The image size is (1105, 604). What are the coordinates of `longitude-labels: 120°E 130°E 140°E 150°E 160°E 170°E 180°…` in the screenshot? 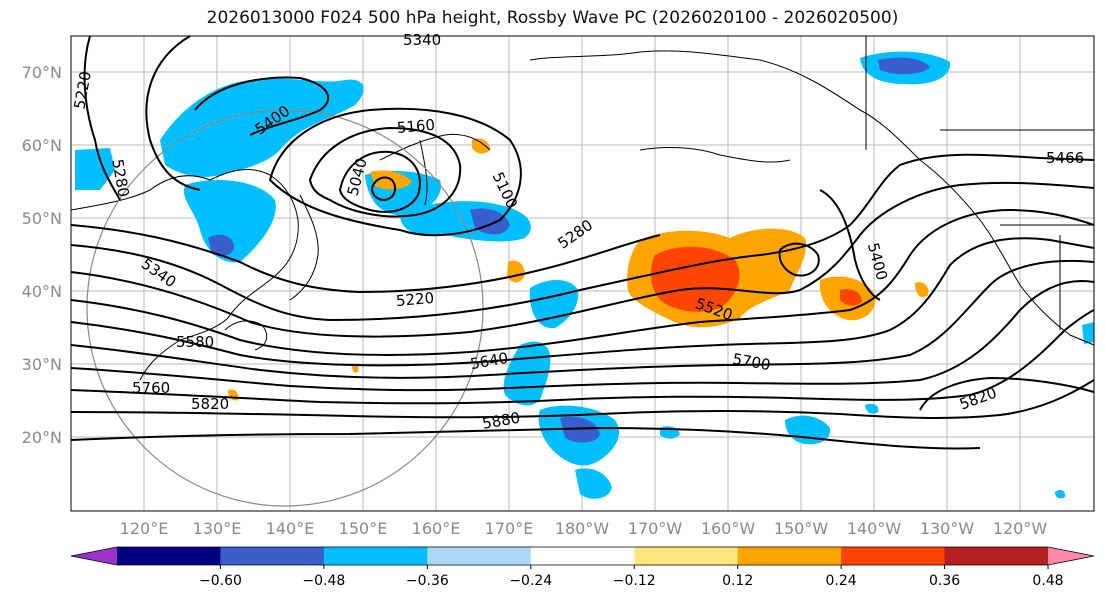 It's located at (584, 528).